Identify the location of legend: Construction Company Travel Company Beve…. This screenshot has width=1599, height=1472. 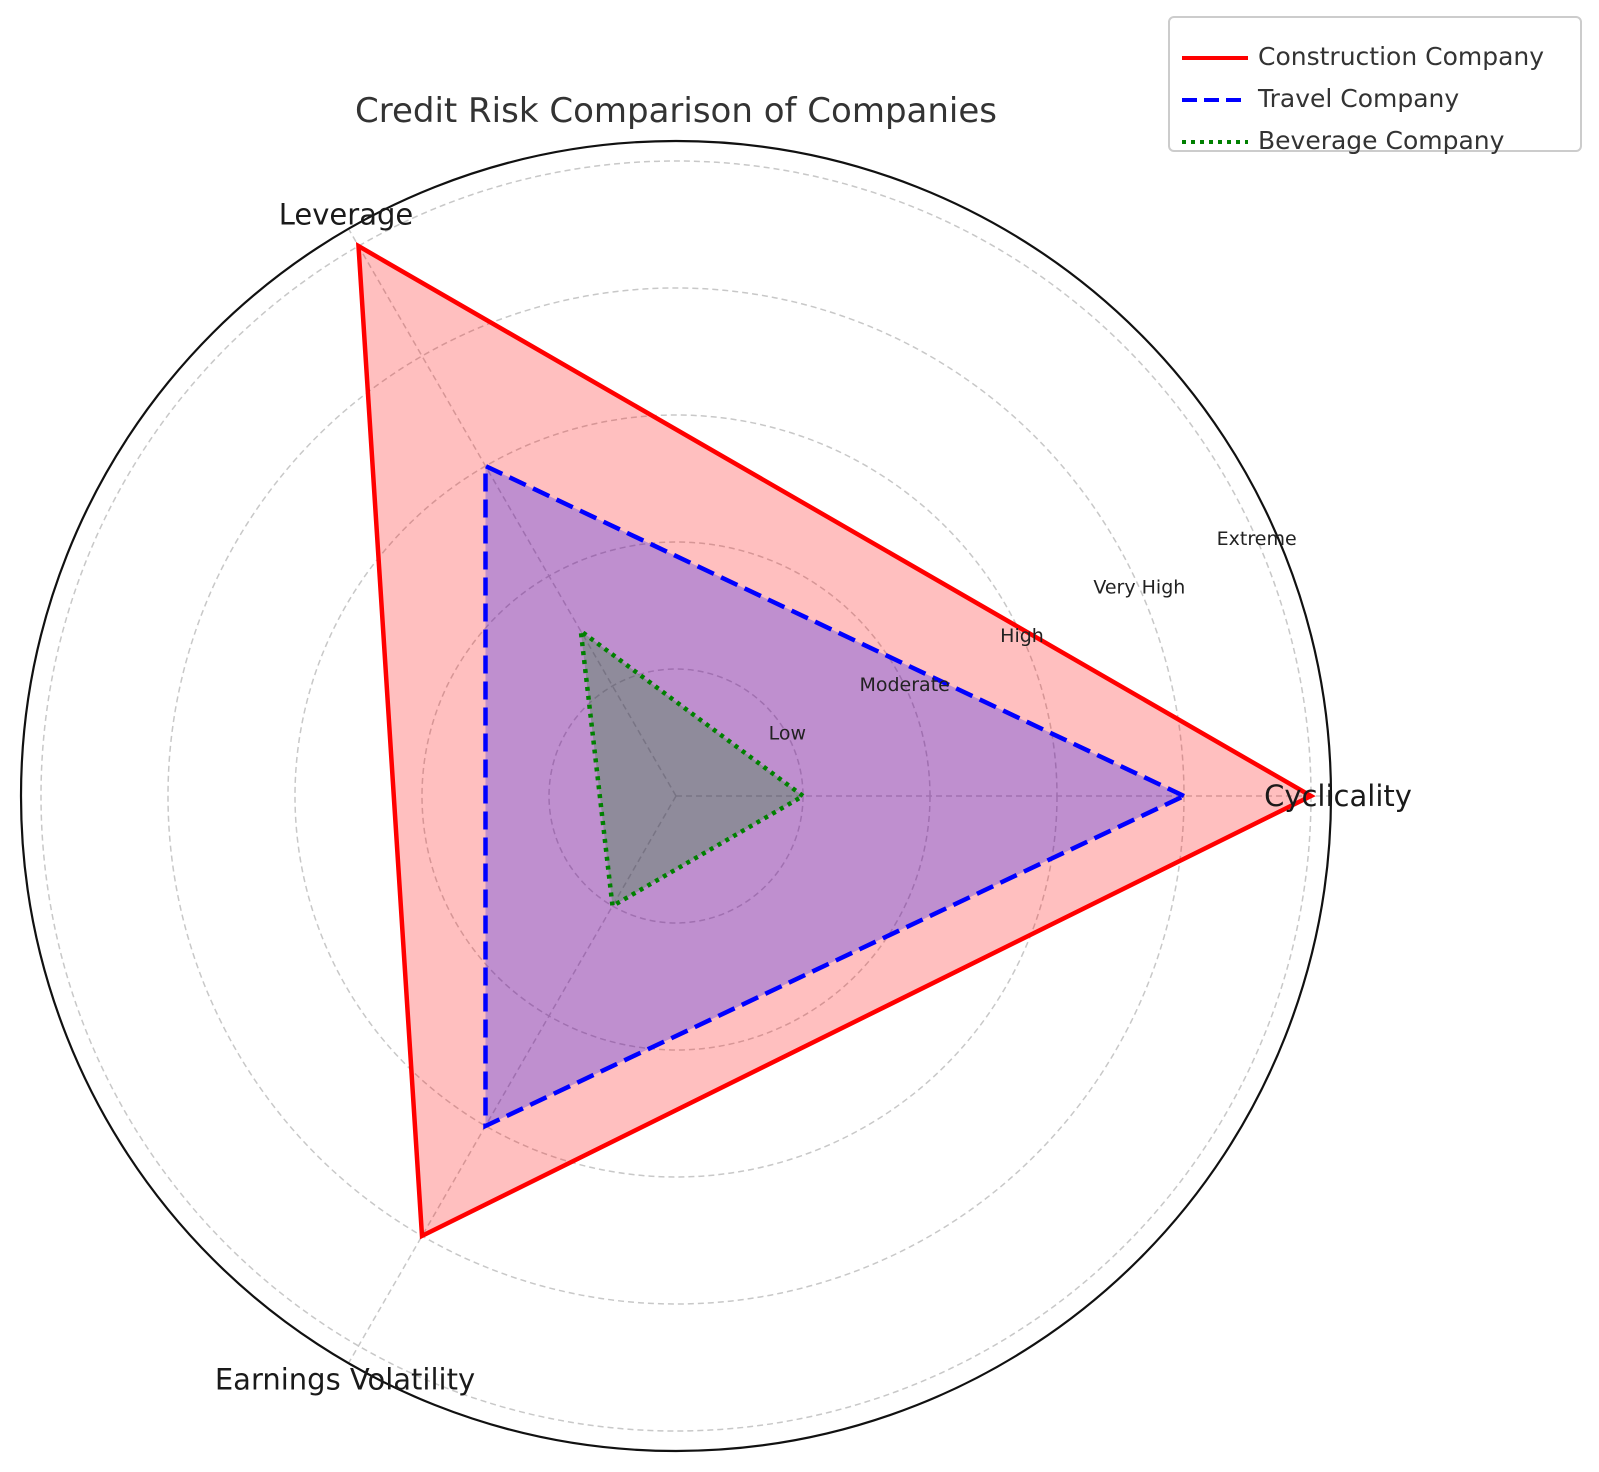
(1375, 85).